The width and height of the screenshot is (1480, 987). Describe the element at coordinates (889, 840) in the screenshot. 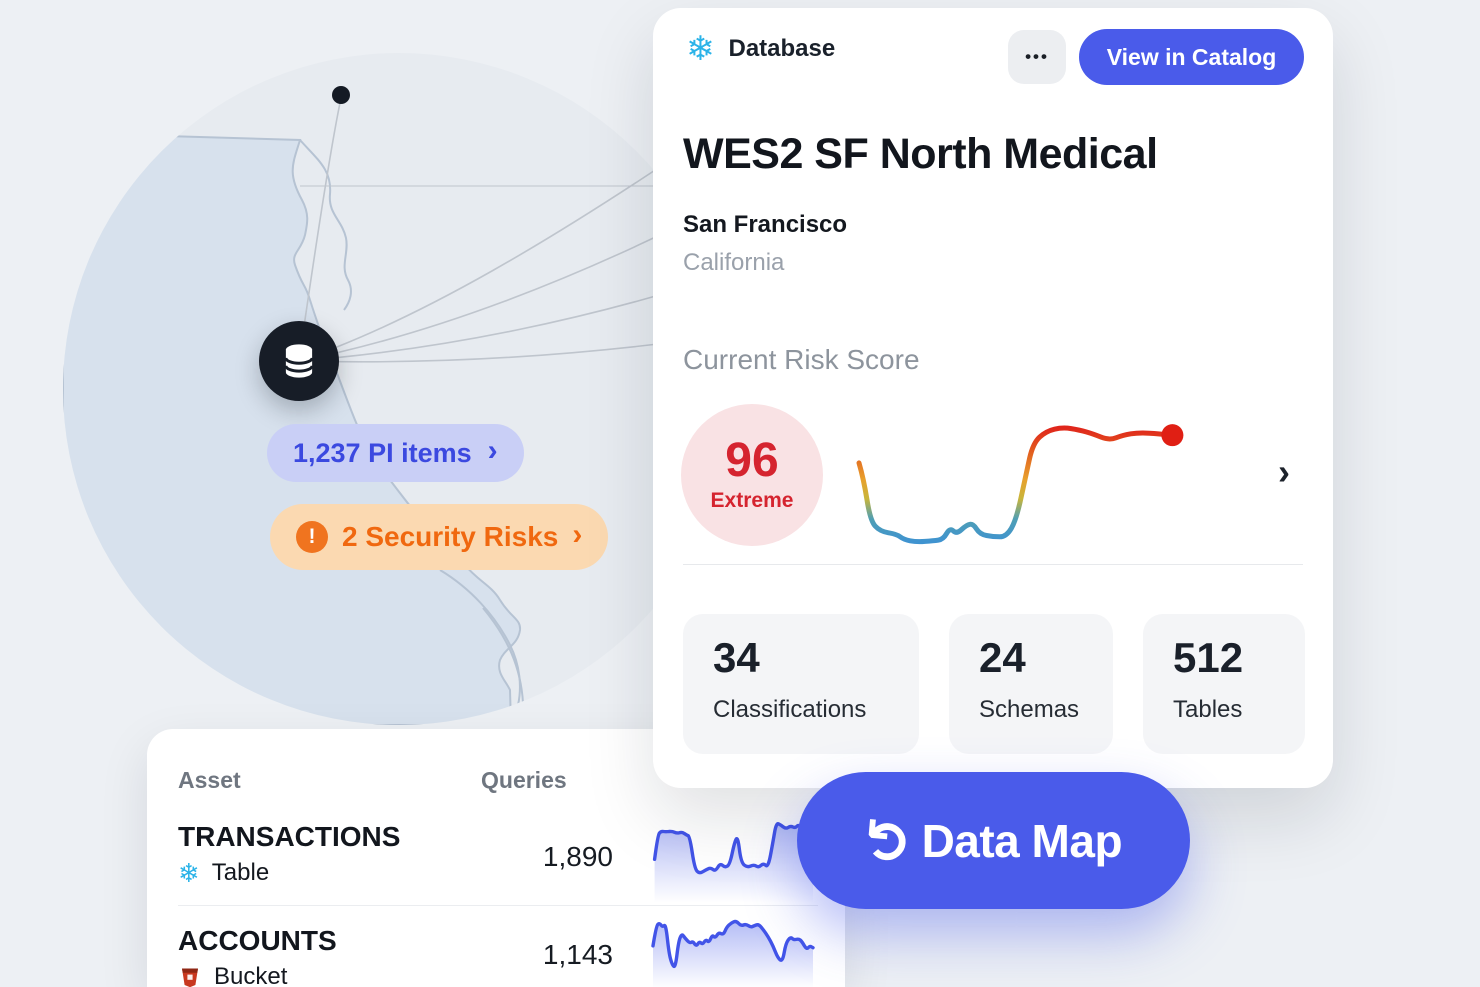

I see `sync-icon: ↻` at that location.